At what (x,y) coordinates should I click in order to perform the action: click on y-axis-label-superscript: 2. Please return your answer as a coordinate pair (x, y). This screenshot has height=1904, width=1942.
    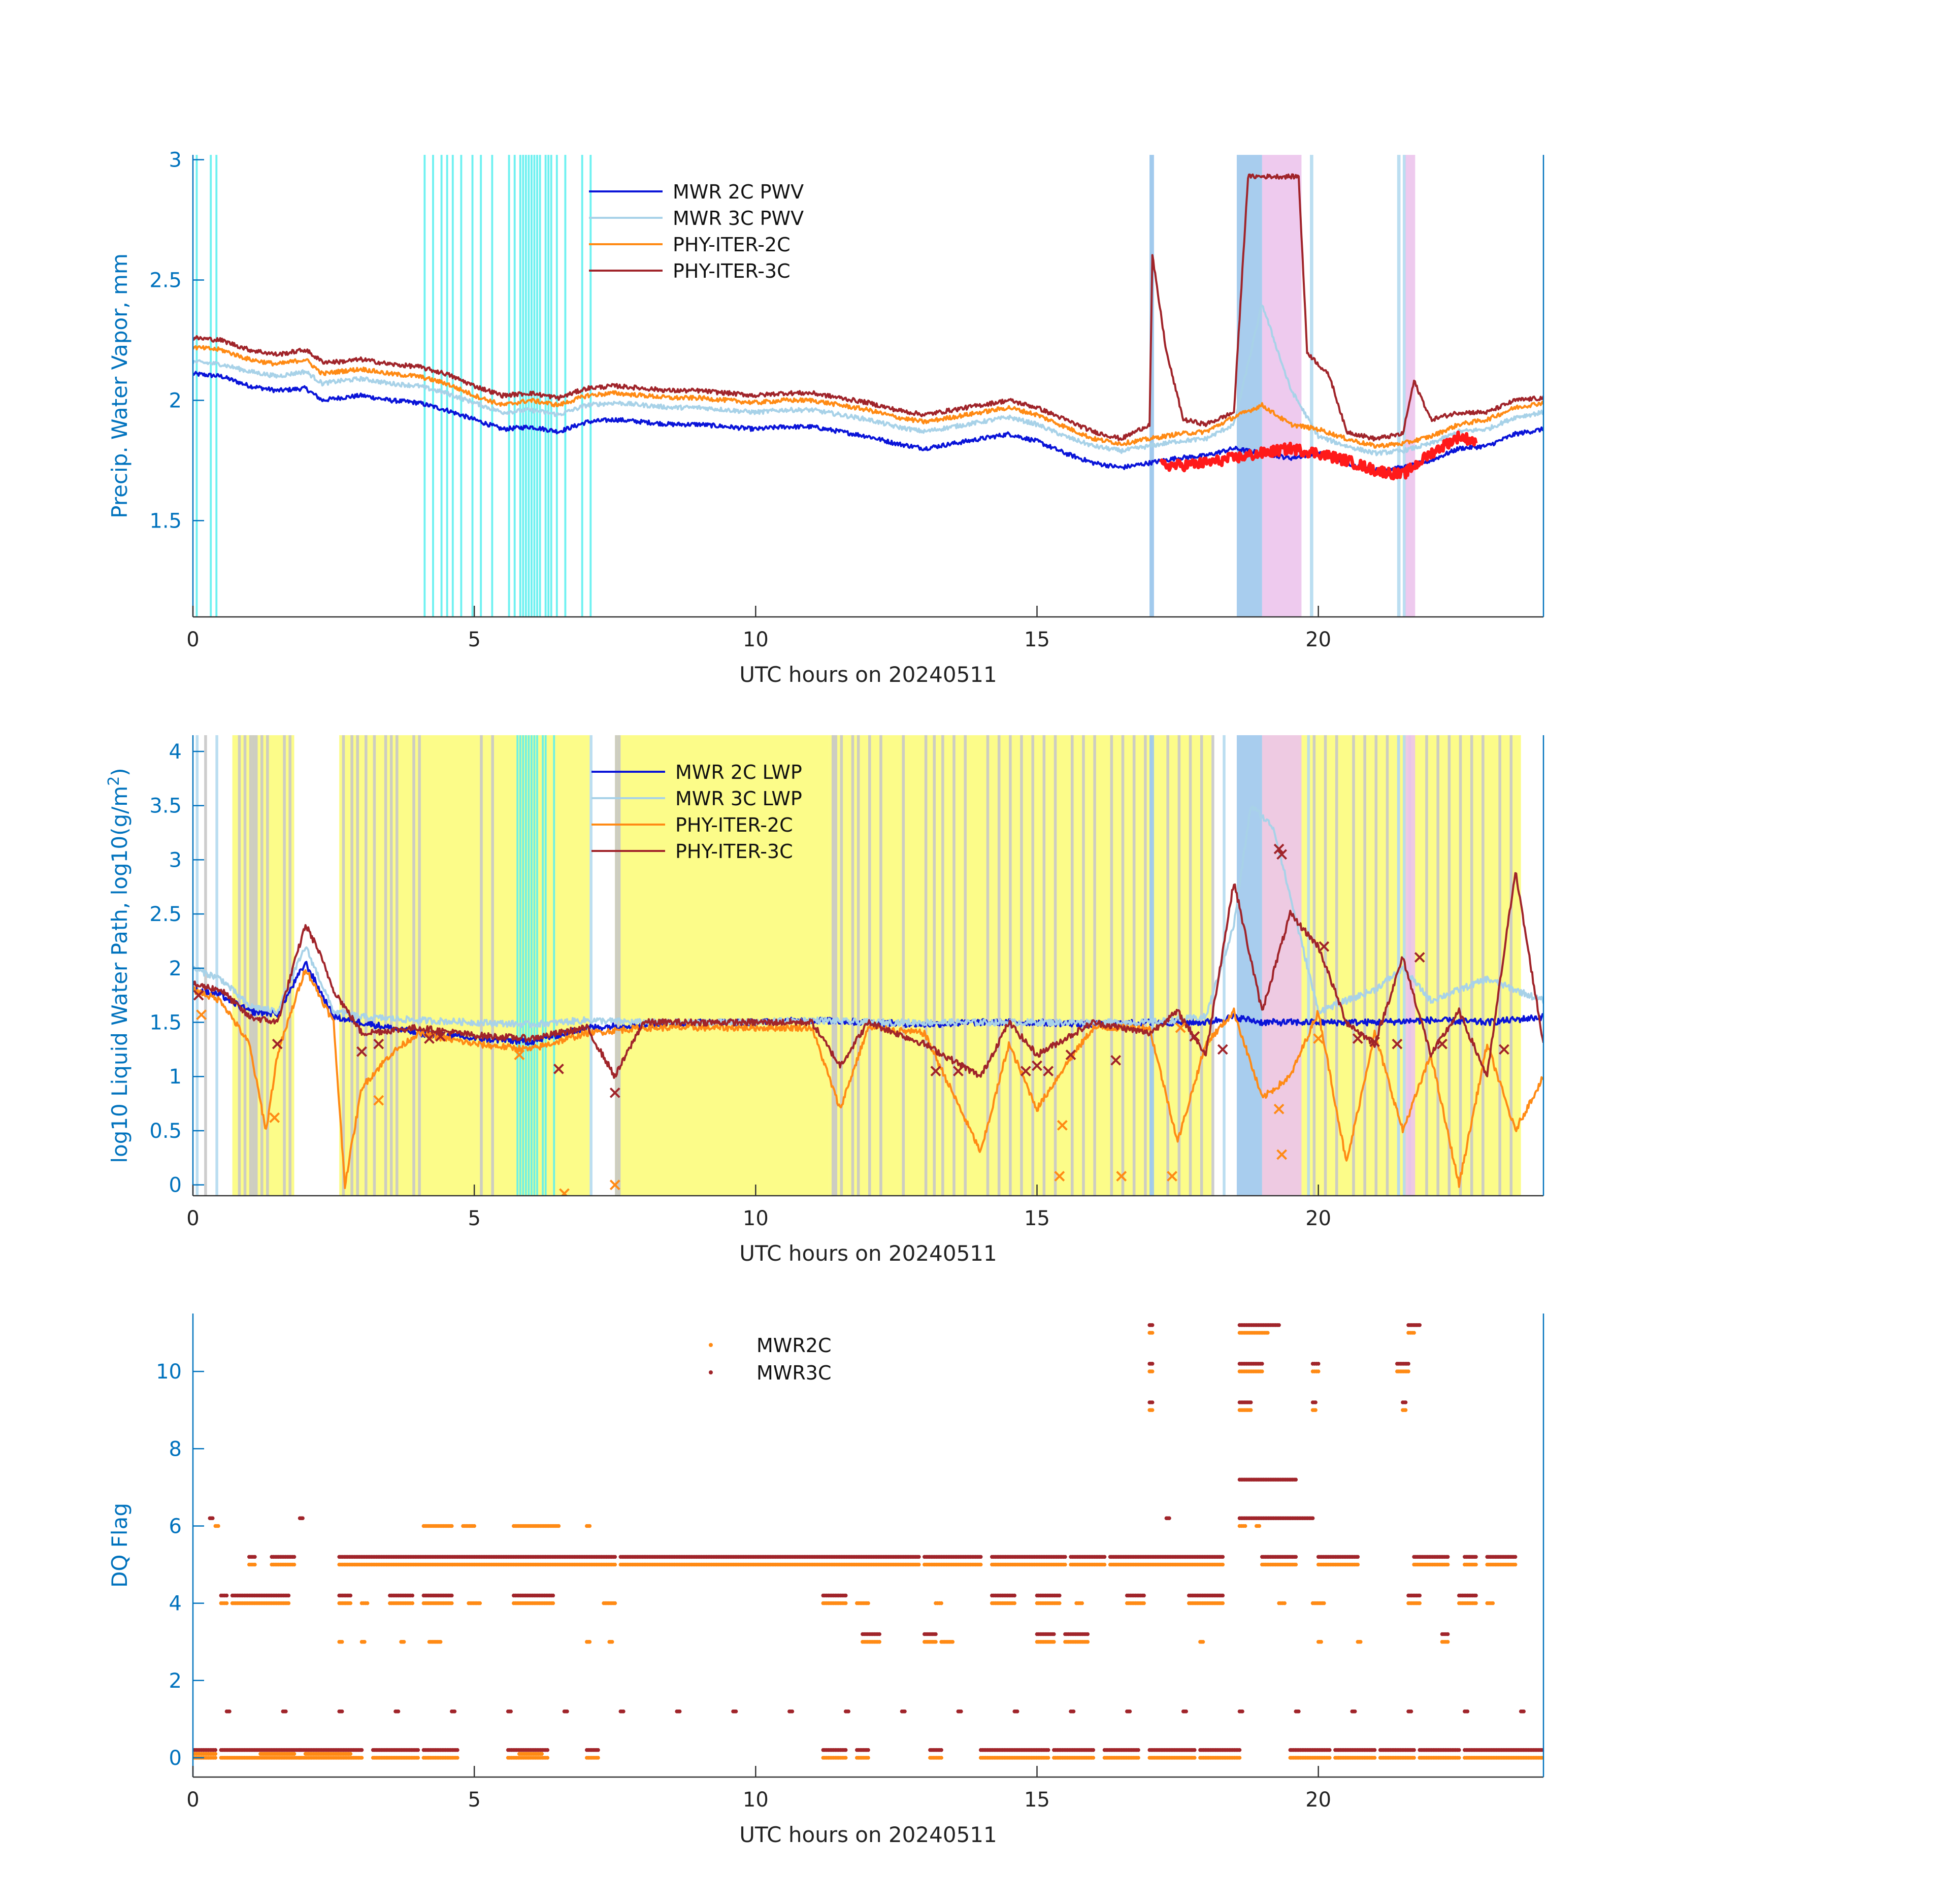
    Looking at the image, I should click on (114, 781).